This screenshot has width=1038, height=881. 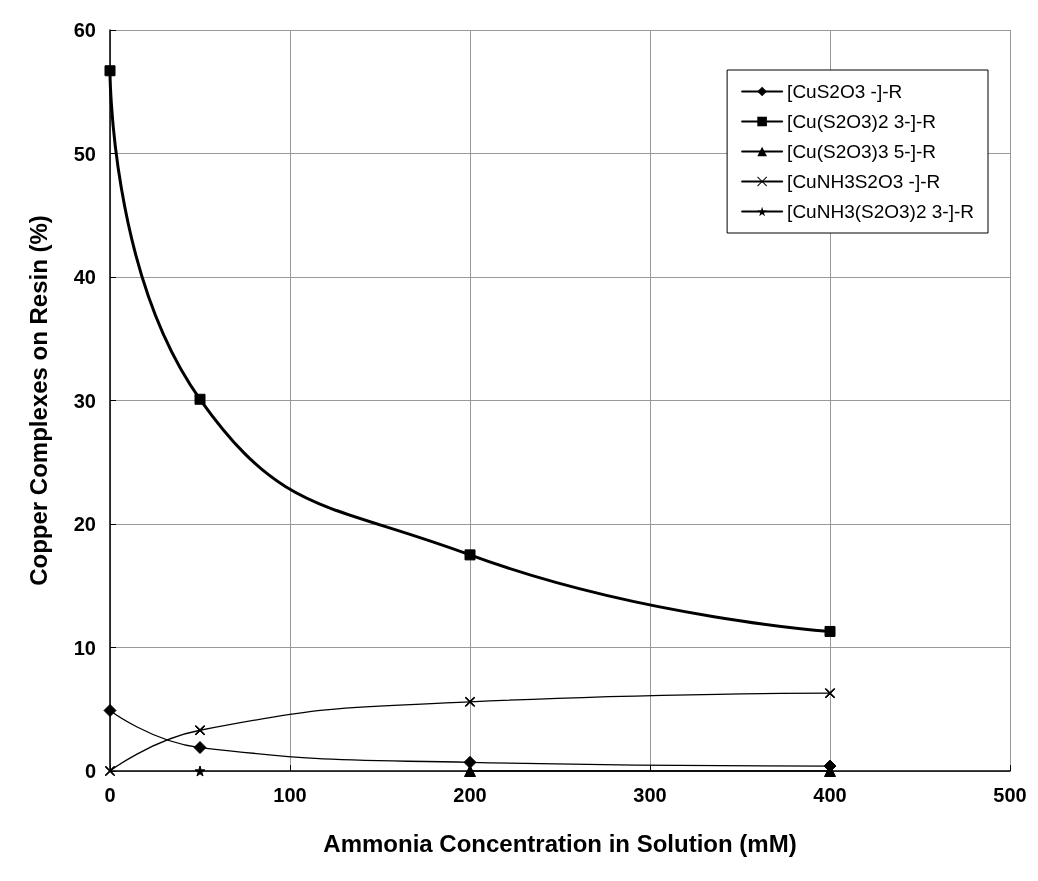 What do you see at coordinates (84, 400) in the screenshot?
I see `y-tick-label: 30` at bounding box center [84, 400].